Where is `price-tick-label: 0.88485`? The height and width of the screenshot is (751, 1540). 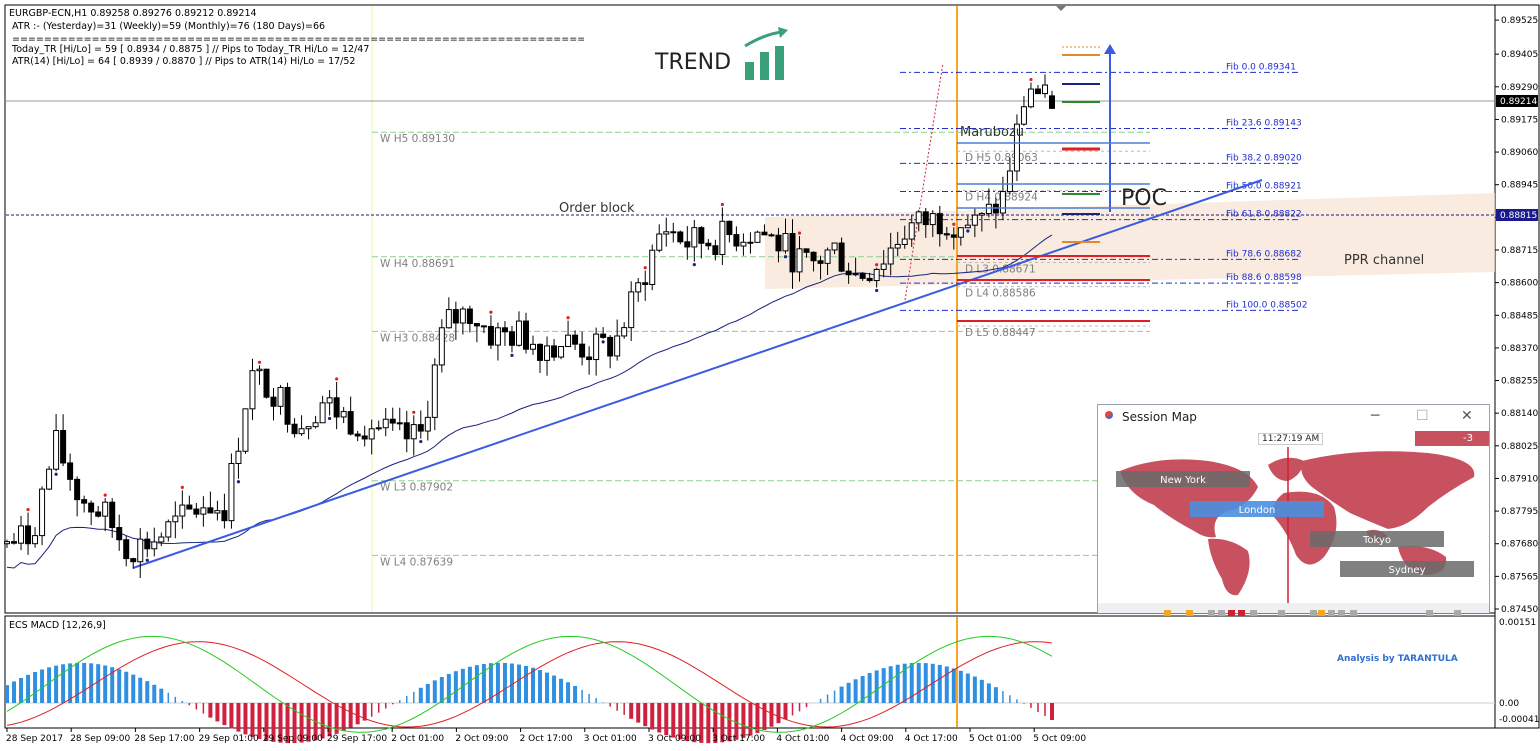 price-tick-label: 0.88485 is located at coordinates (1519, 316).